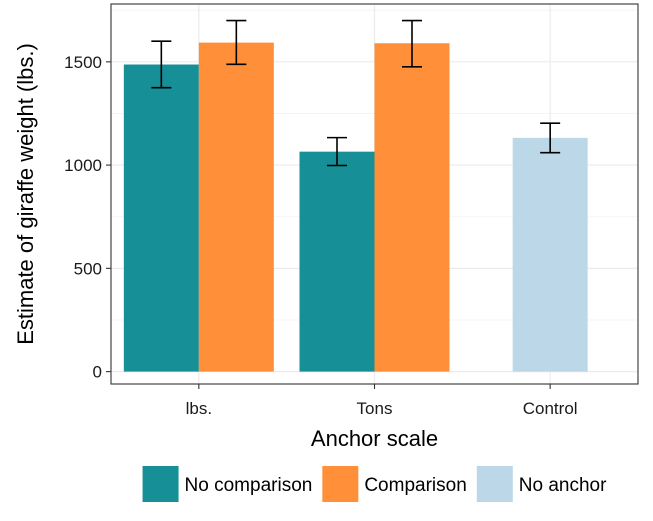 The width and height of the screenshot is (653, 521). Describe the element at coordinates (415, 485) in the screenshot. I see `legend-label: Comparison` at that location.